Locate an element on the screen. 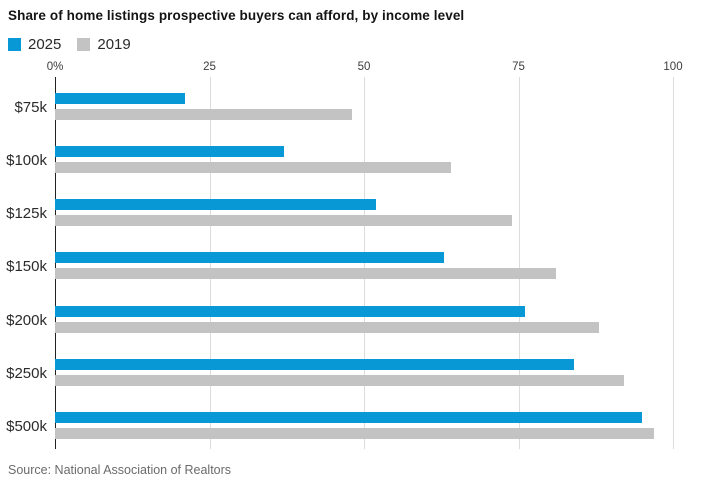  bar-2019-75k is located at coordinates (203, 114).